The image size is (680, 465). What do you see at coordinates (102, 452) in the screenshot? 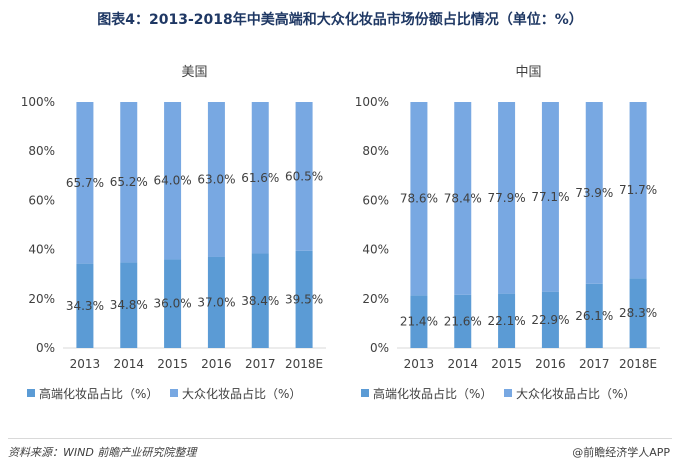
I see `source-note: 资料来源：WIND 前瞻产业研究院整理` at bounding box center [102, 452].